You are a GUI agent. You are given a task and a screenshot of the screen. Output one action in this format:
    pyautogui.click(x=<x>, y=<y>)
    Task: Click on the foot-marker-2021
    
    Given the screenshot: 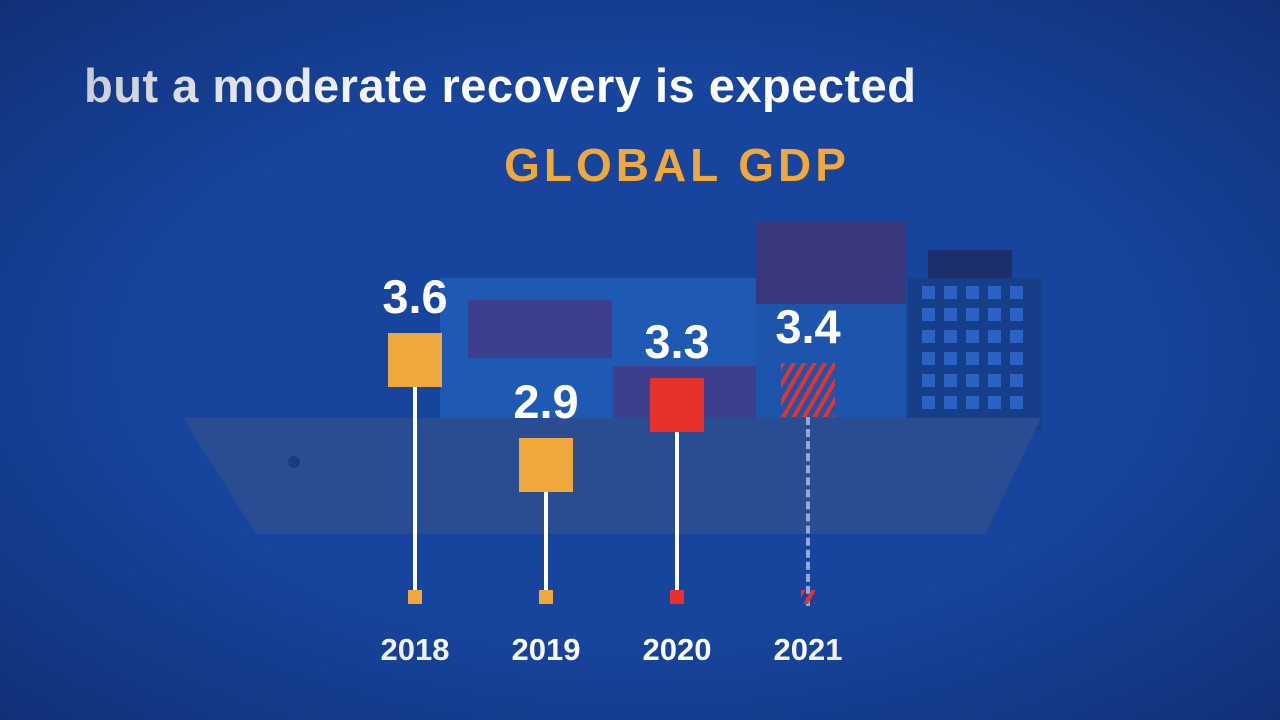 What is the action you would take?
    pyautogui.click(x=808, y=597)
    